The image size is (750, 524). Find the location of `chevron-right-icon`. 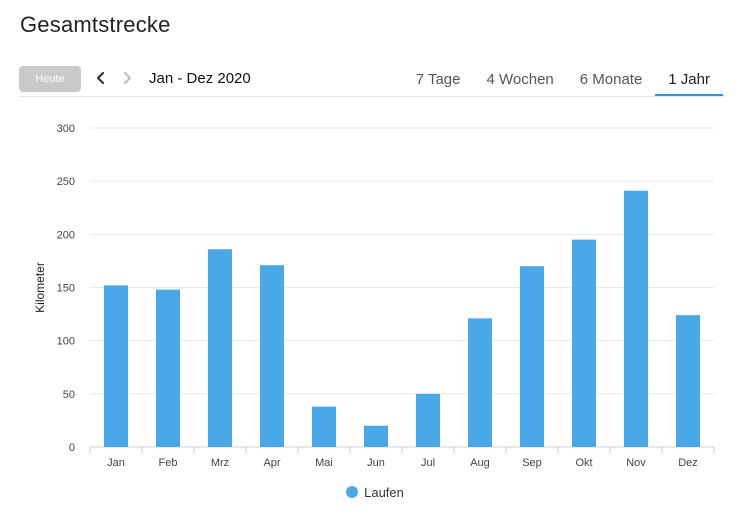

chevron-right-icon is located at coordinates (127, 78).